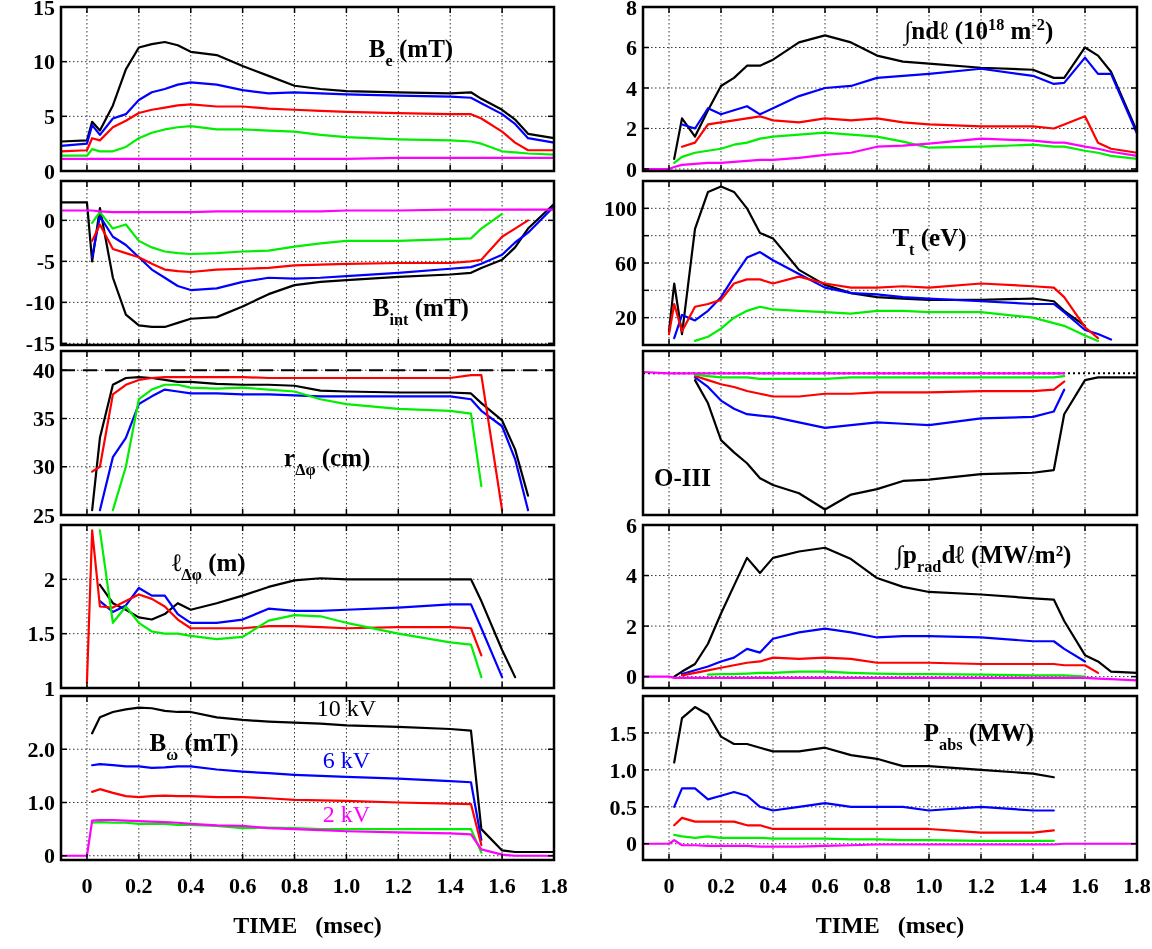 The width and height of the screenshot is (1152, 949). I want to click on legend-label: 10 kV, so click(346, 708).